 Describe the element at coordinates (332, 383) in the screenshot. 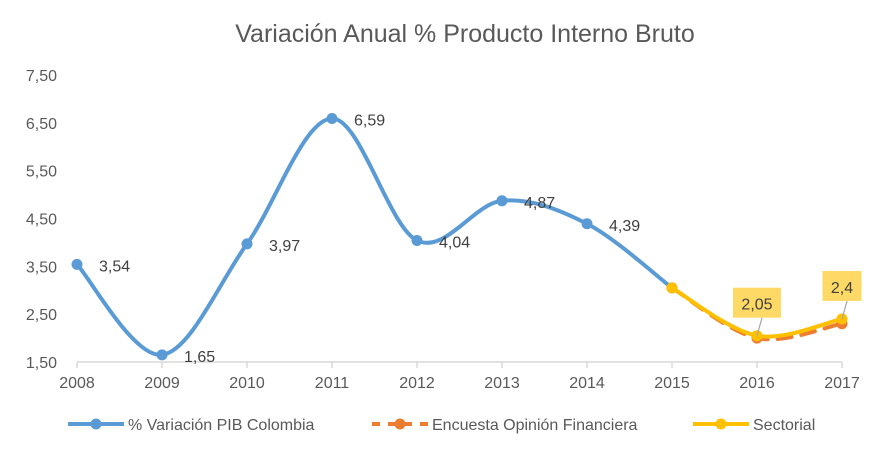

I see `x-tick-label: 2011` at that location.